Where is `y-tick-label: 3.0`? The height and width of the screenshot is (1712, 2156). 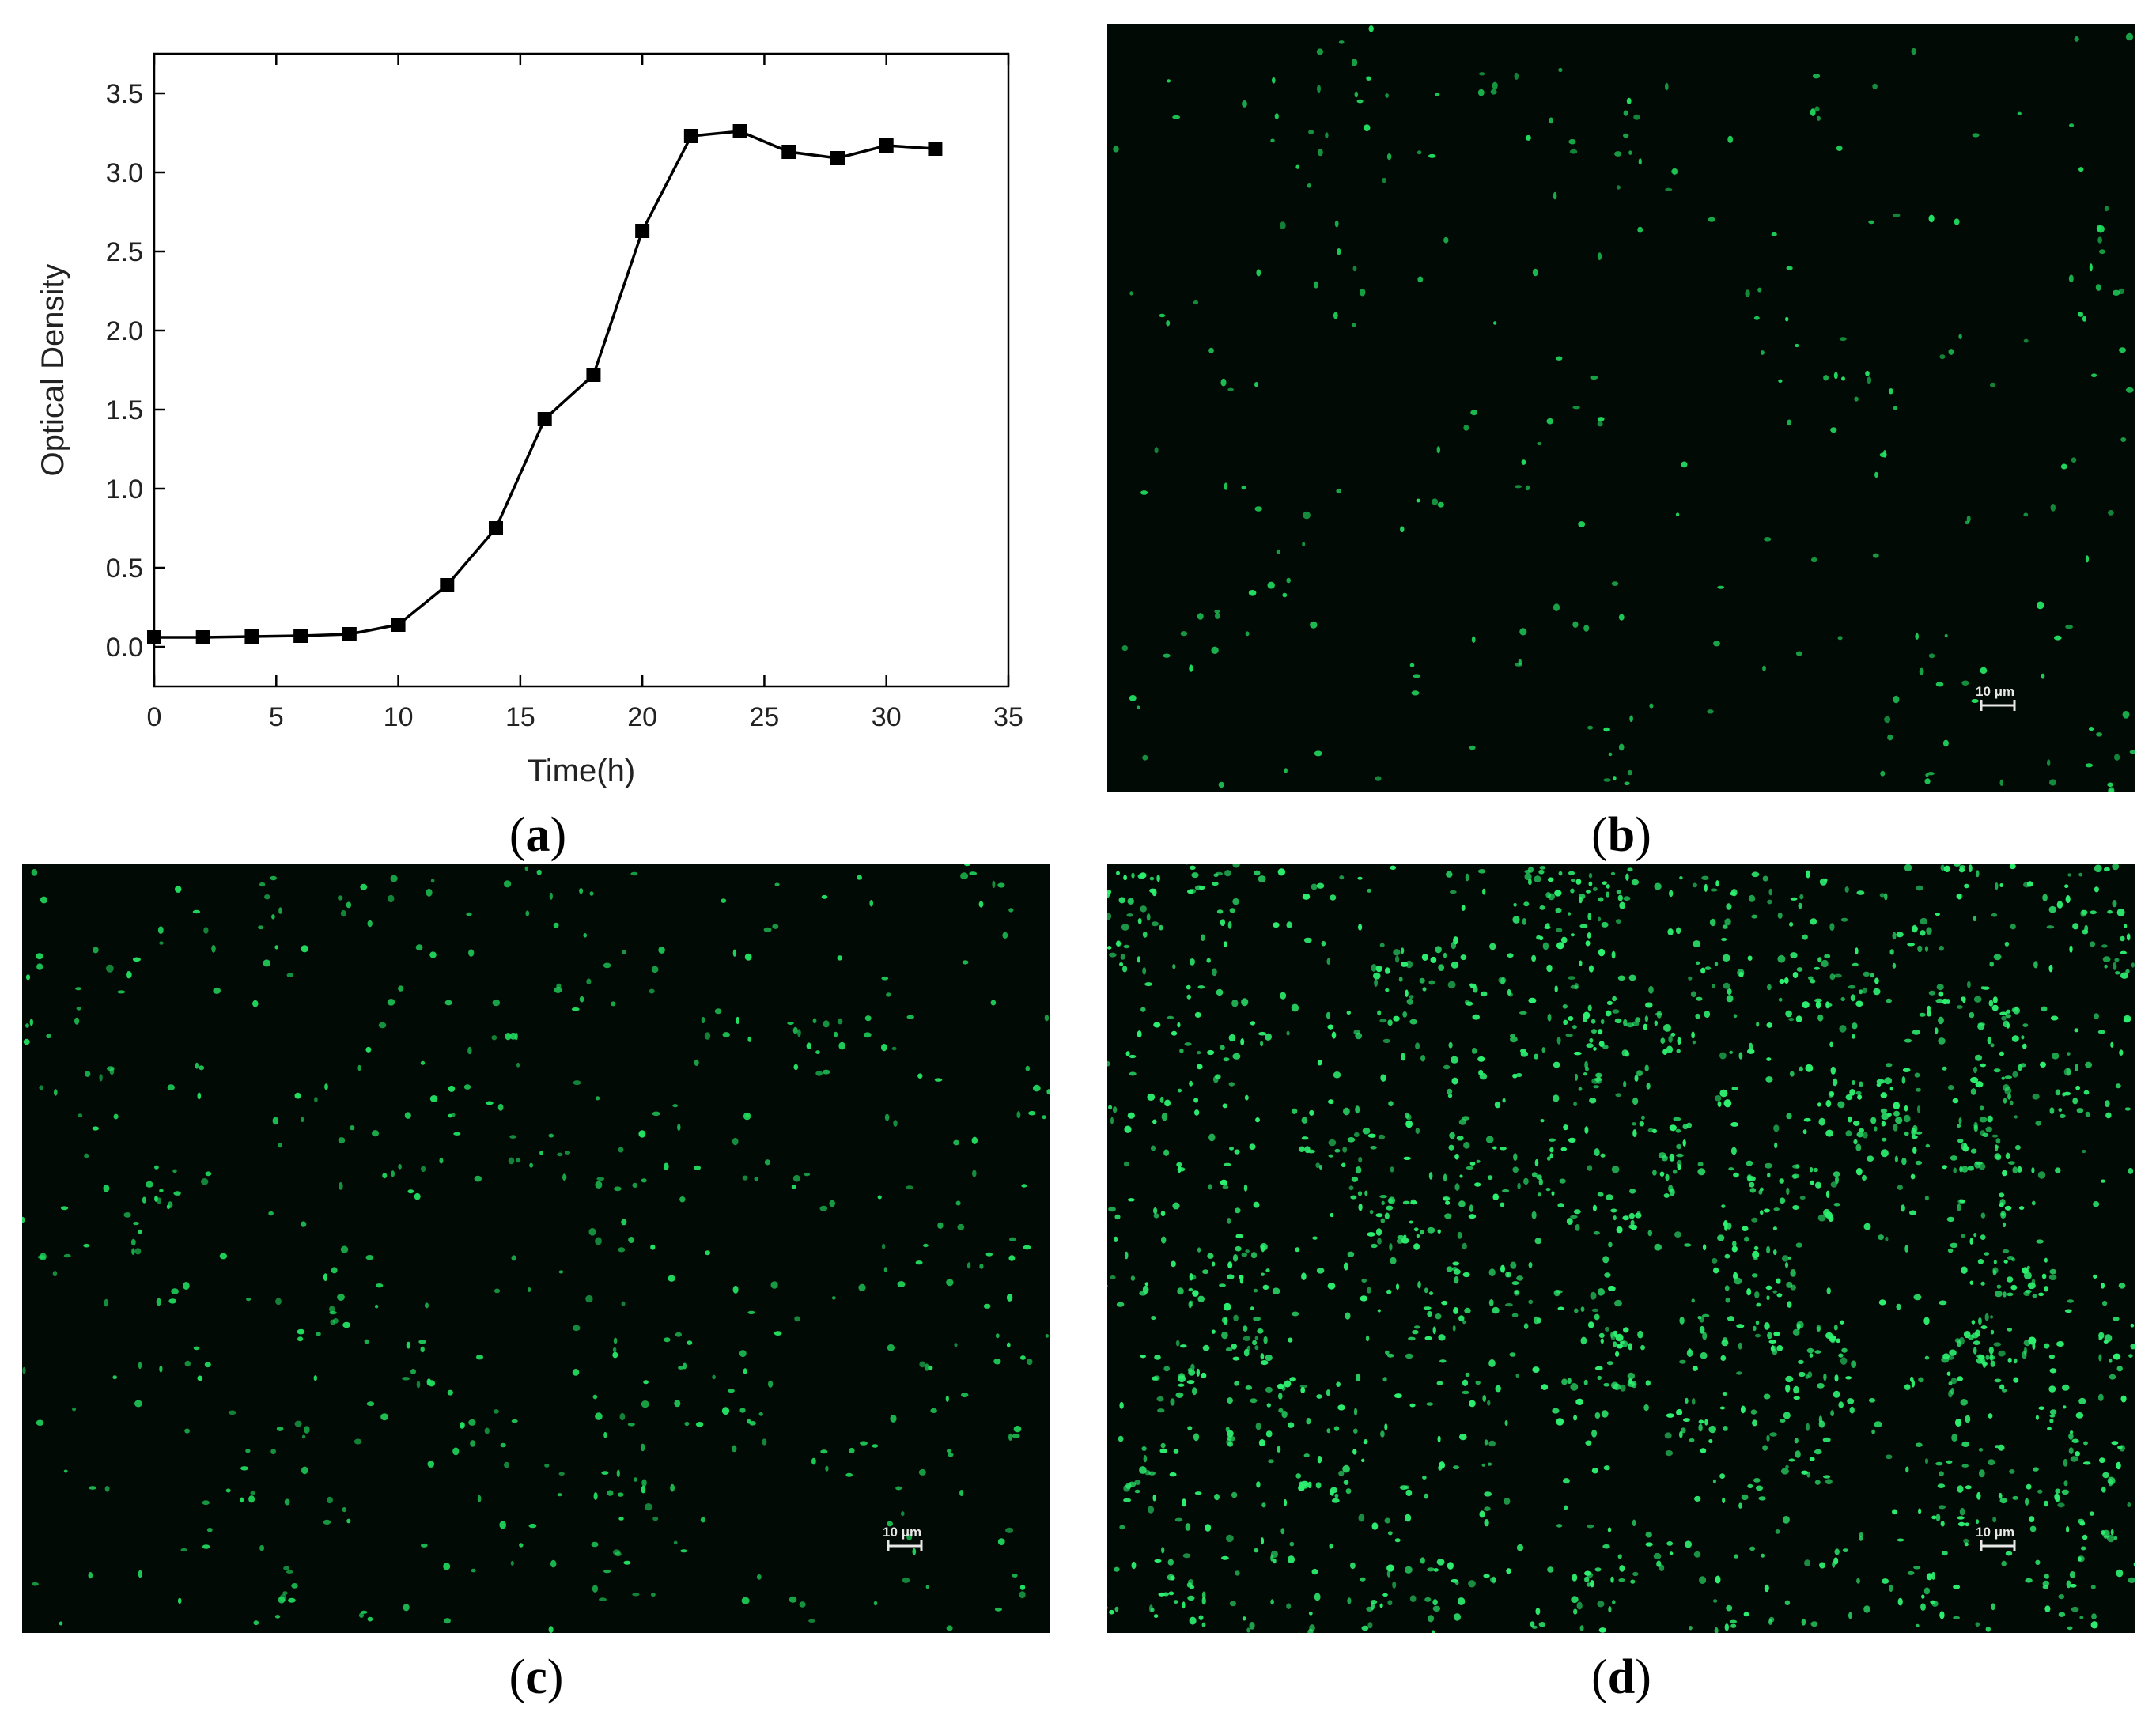
y-tick-label: 3.0 is located at coordinates (125, 173).